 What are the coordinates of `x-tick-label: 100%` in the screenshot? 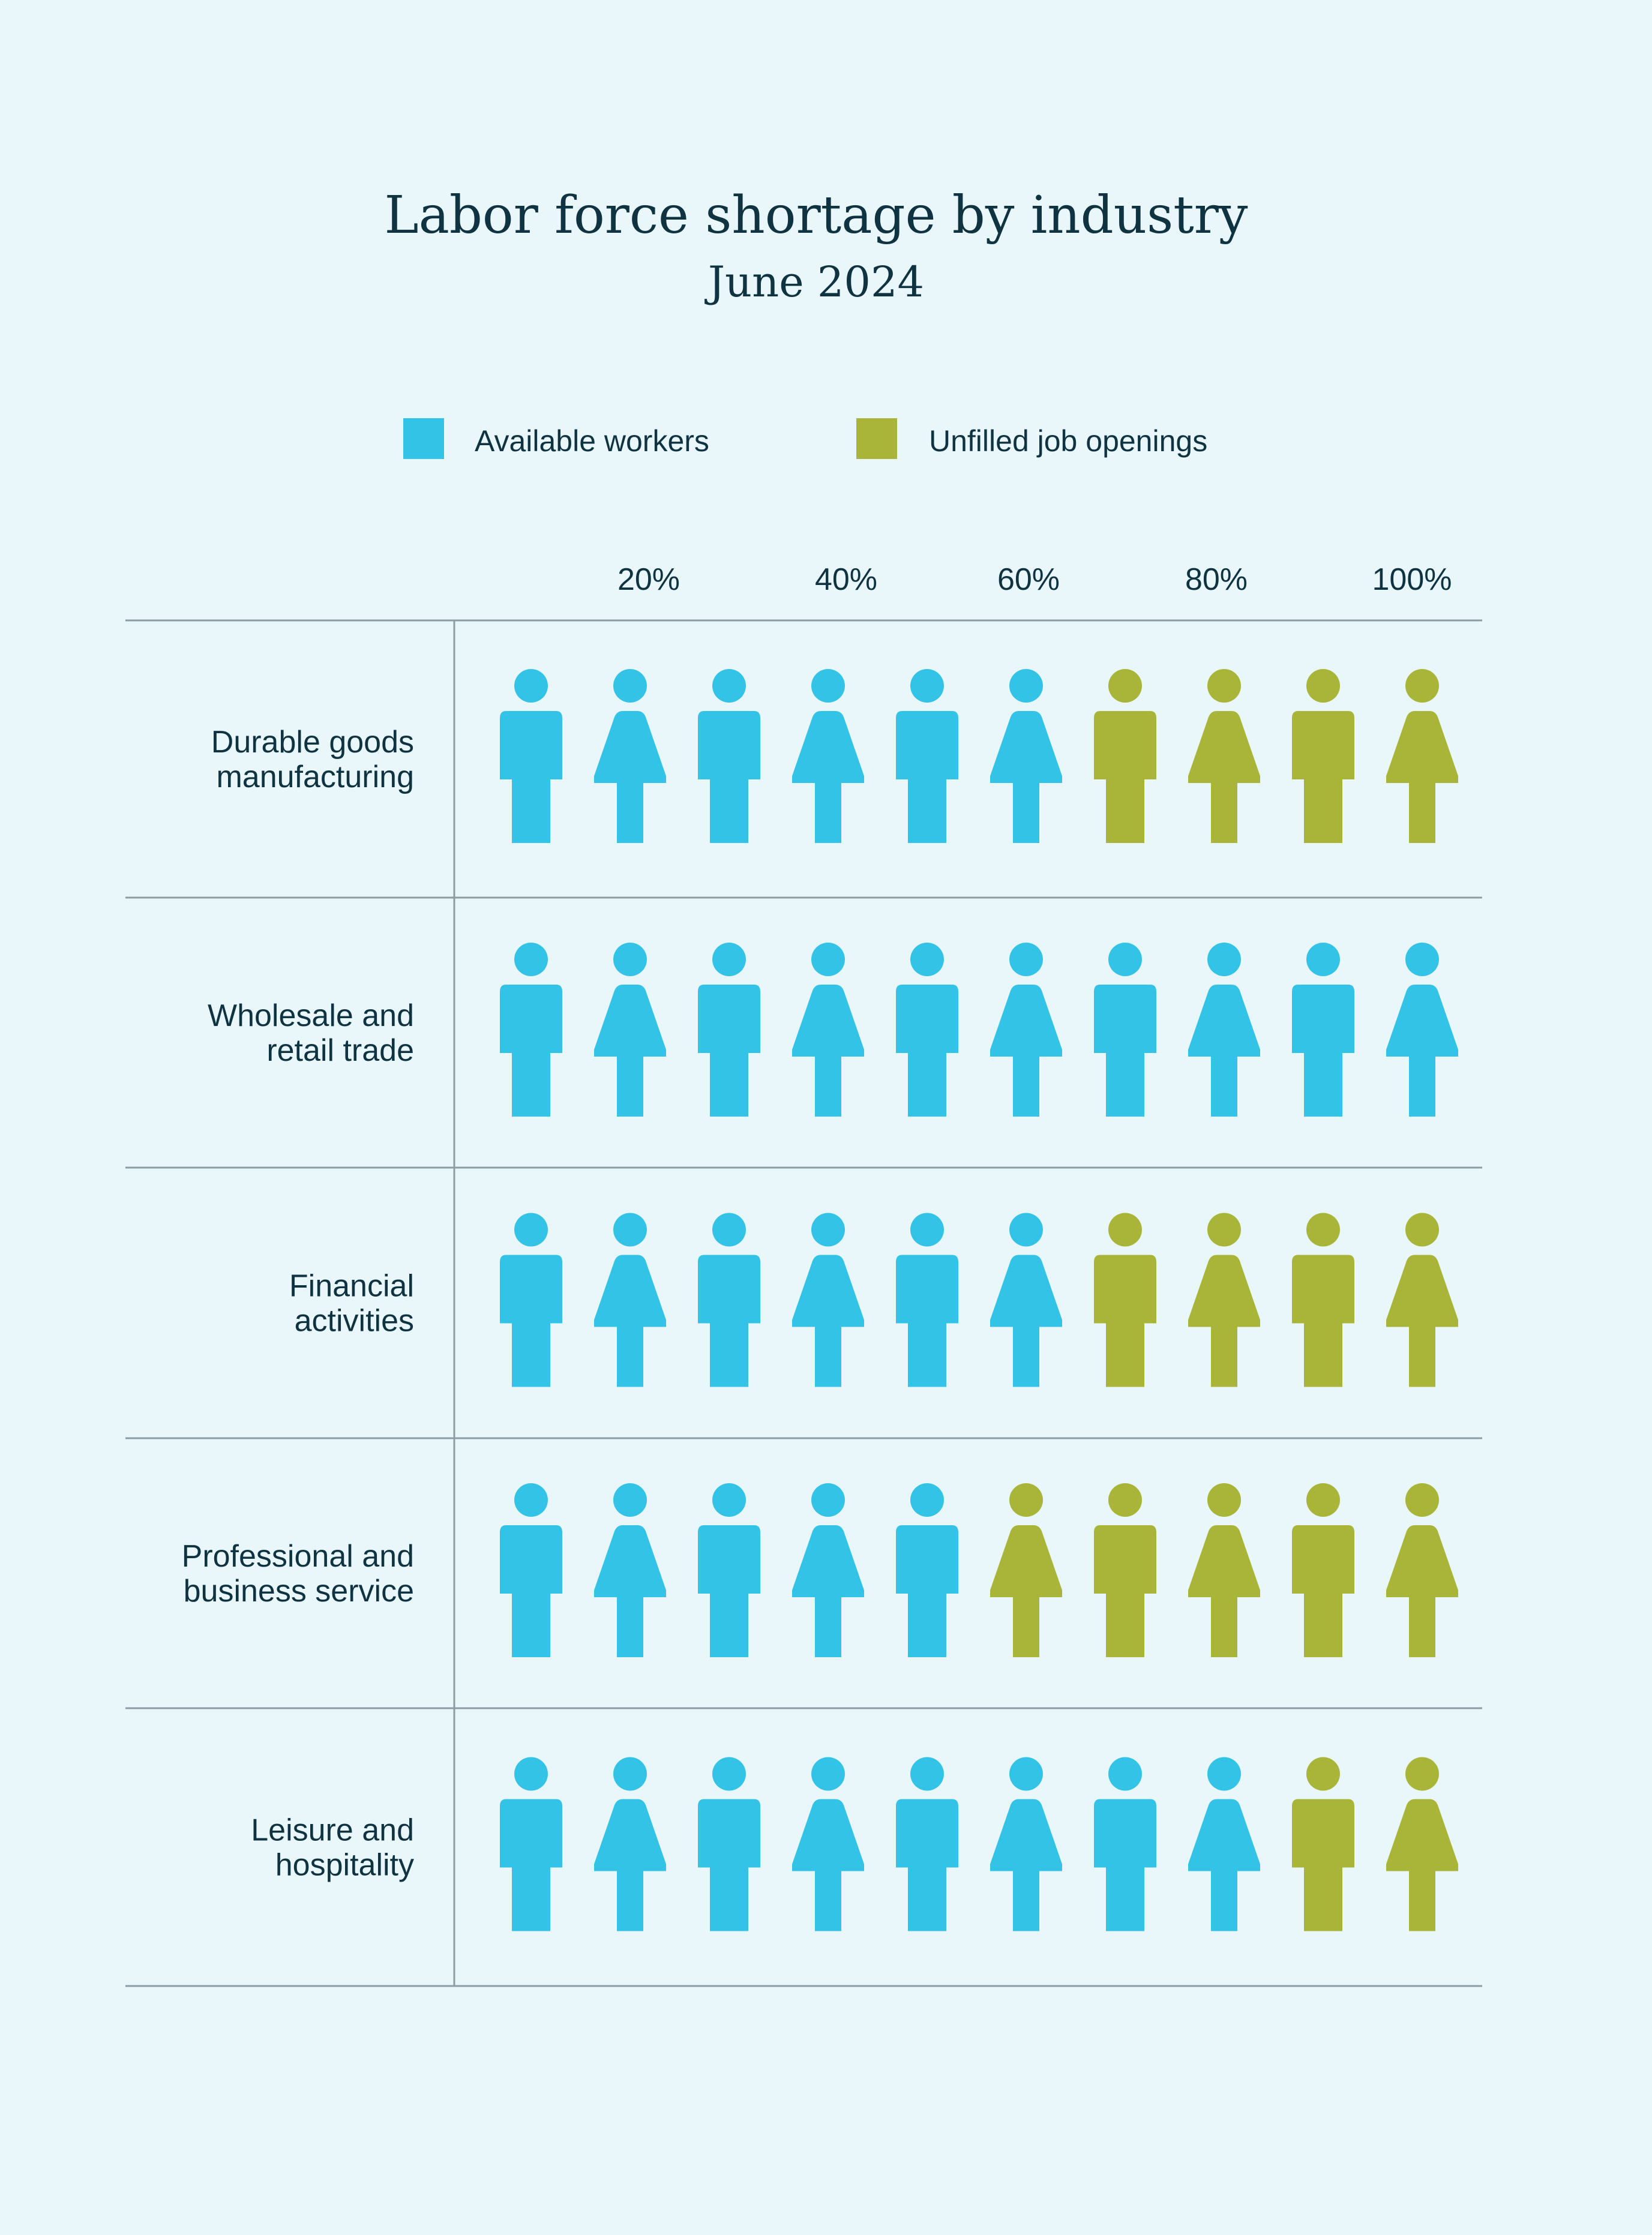 It's located at (1412, 579).